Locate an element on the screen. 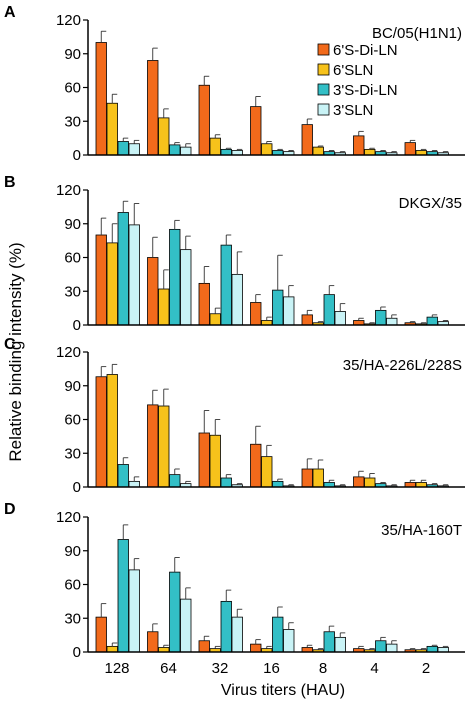  panel-title: BC/05(H1N1) is located at coordinates (417, 33).